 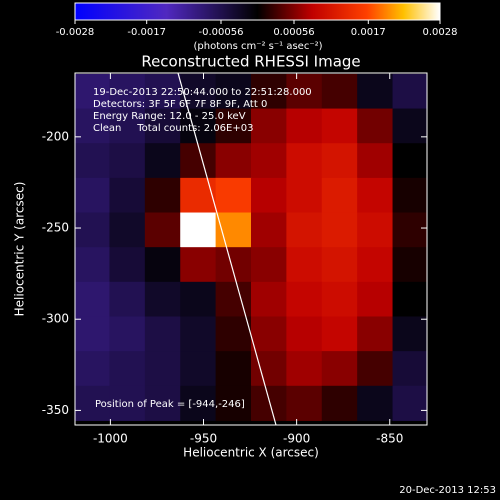 I want to click on colorbar-tick-label: -0.0028, so click(x=75, y=32).